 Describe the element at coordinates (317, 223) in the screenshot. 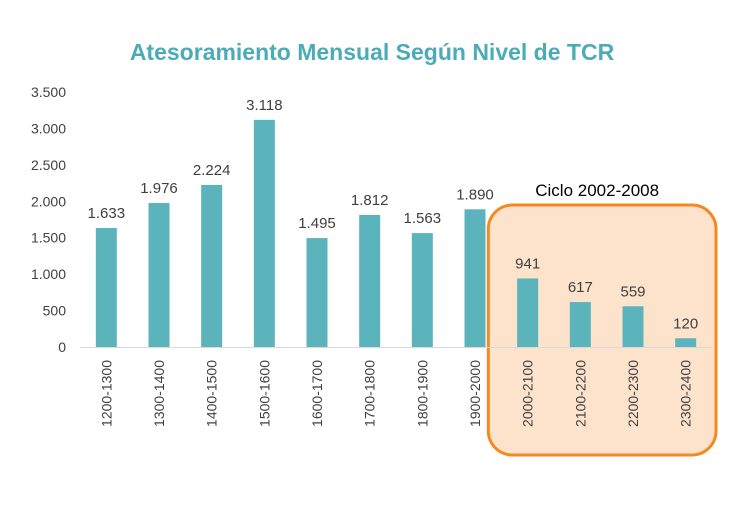

I see `data-label: 1.495` at that location.